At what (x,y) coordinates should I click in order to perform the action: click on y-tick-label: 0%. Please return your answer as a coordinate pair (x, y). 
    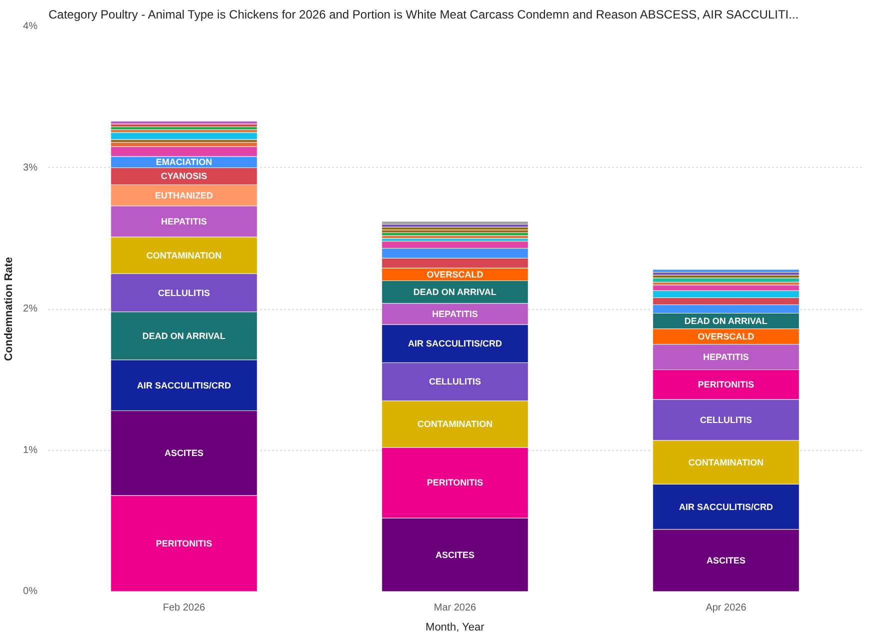
    Looking at the image, I should click on (30, 591).